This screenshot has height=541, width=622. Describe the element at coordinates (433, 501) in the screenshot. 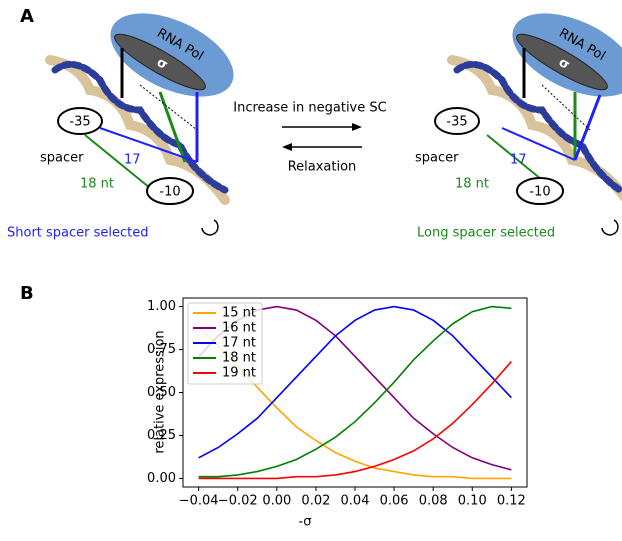

I see `x-tick-label: 0.08` at that location.